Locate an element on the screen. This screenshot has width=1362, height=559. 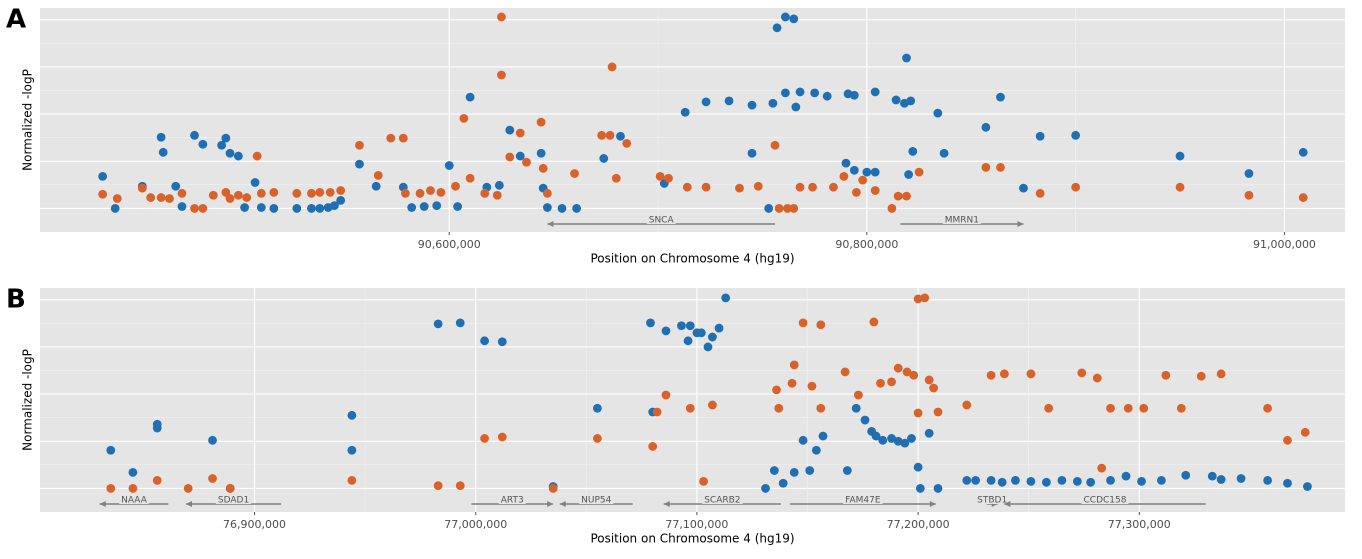
gene-label: CCDC158 is located at coordinates (1105, 501).